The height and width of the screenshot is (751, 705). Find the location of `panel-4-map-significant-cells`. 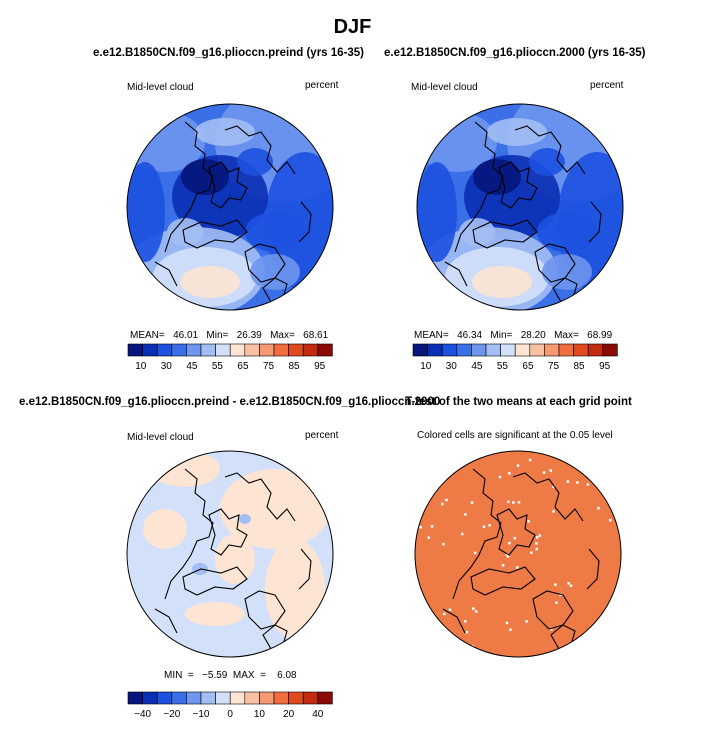

panel-4-map-significant-cells is located at coordinates (518, 554).